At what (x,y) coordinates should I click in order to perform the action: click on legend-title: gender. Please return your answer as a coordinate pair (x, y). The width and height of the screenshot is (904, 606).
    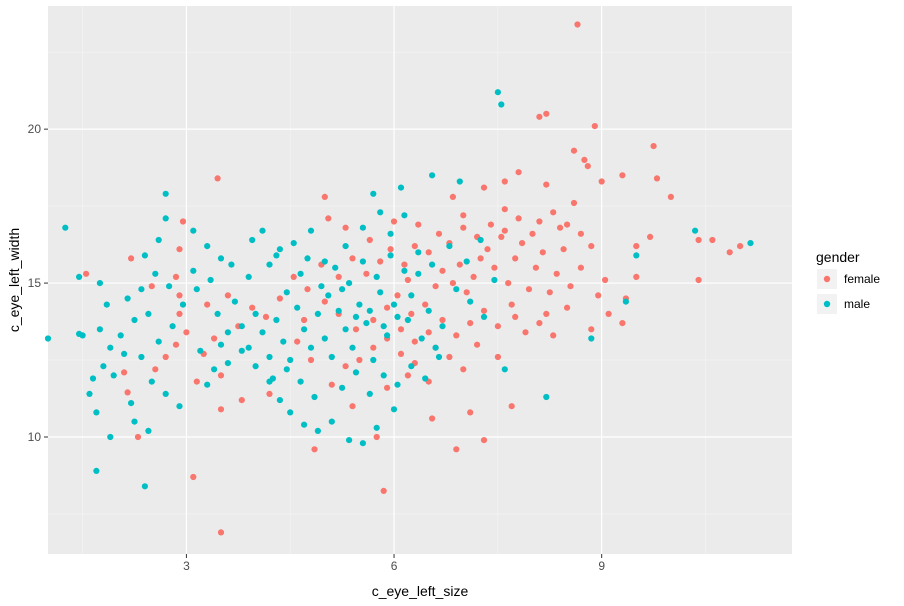
    Looking at the image, I should click on (838, 257).